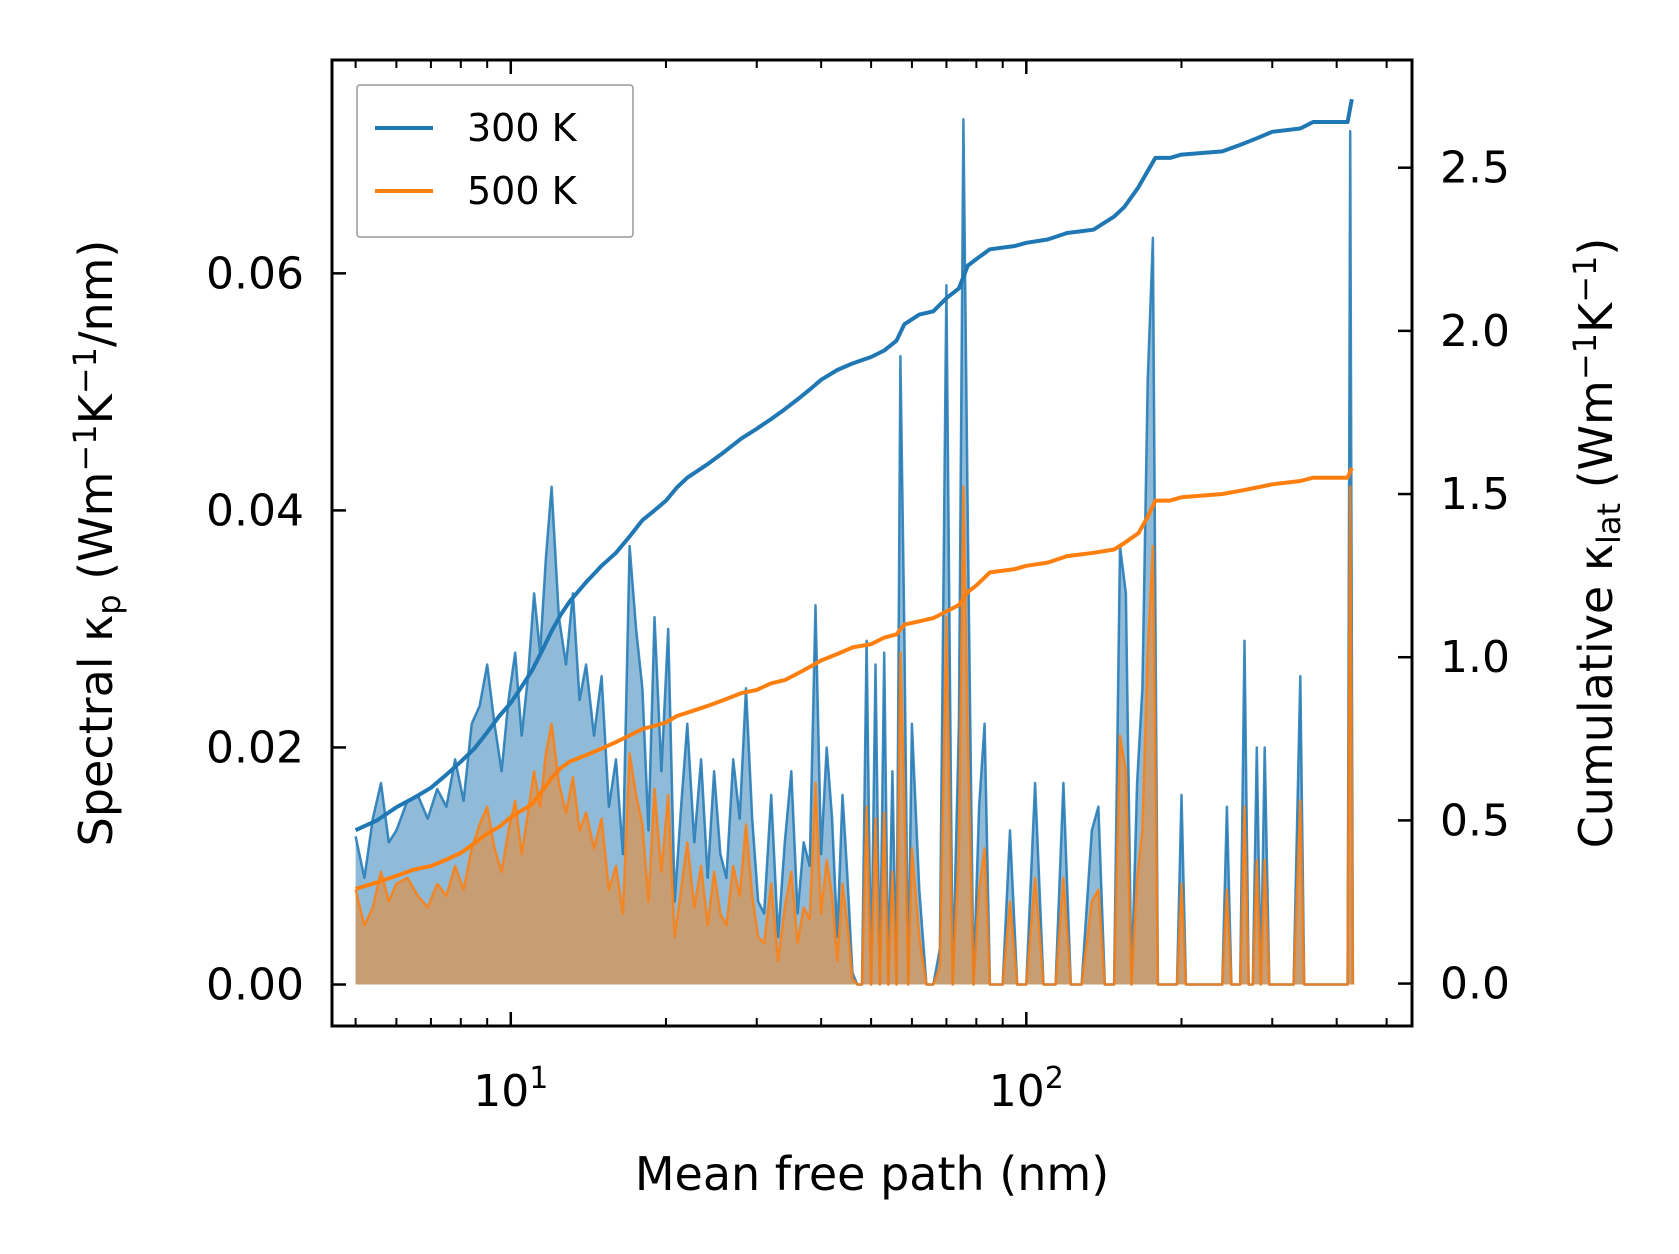  What do you see at coordinates (97, 543) in the screenshot?
I see `y-axis-left-label: Spectral κp (Wm−1K−1/nm)` at bounding box center [97, 543].